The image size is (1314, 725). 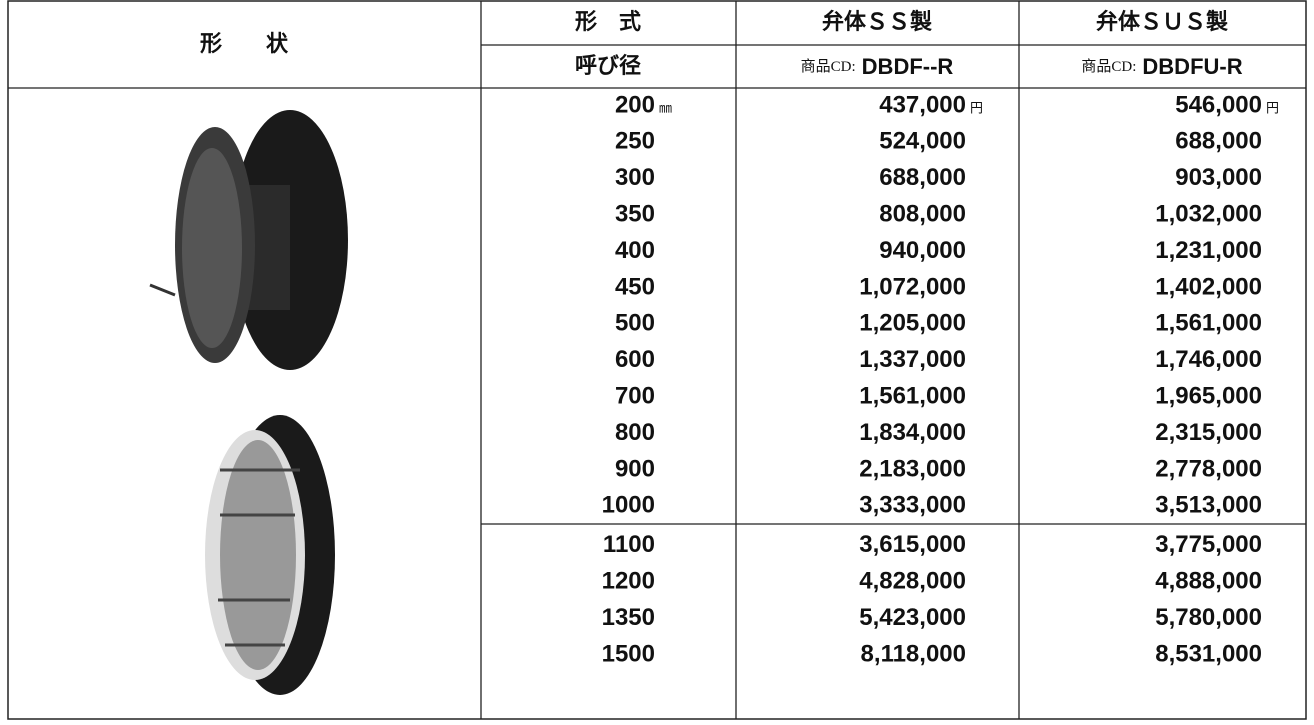 What do you see at coordinates (1218, 104) in the screenshot?
I see `price-cell: 546,000` at bounding box center [1218, 104].